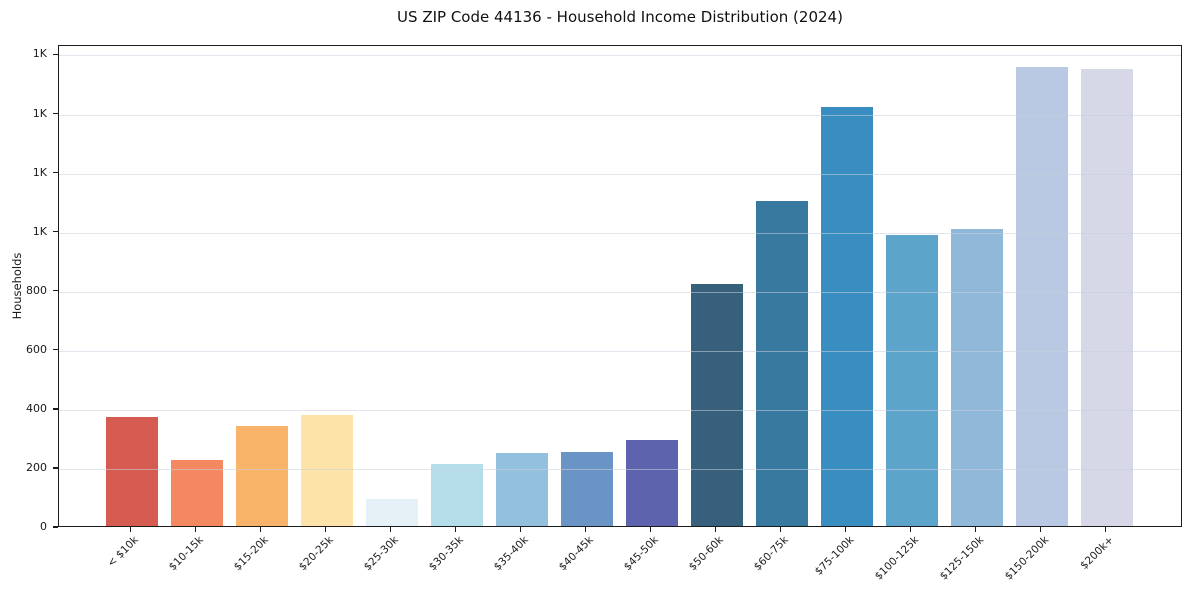 The width and height of the screenshot is (1189, 590). I want to click on x-tick-label: $75-100k, so click(834, 556).